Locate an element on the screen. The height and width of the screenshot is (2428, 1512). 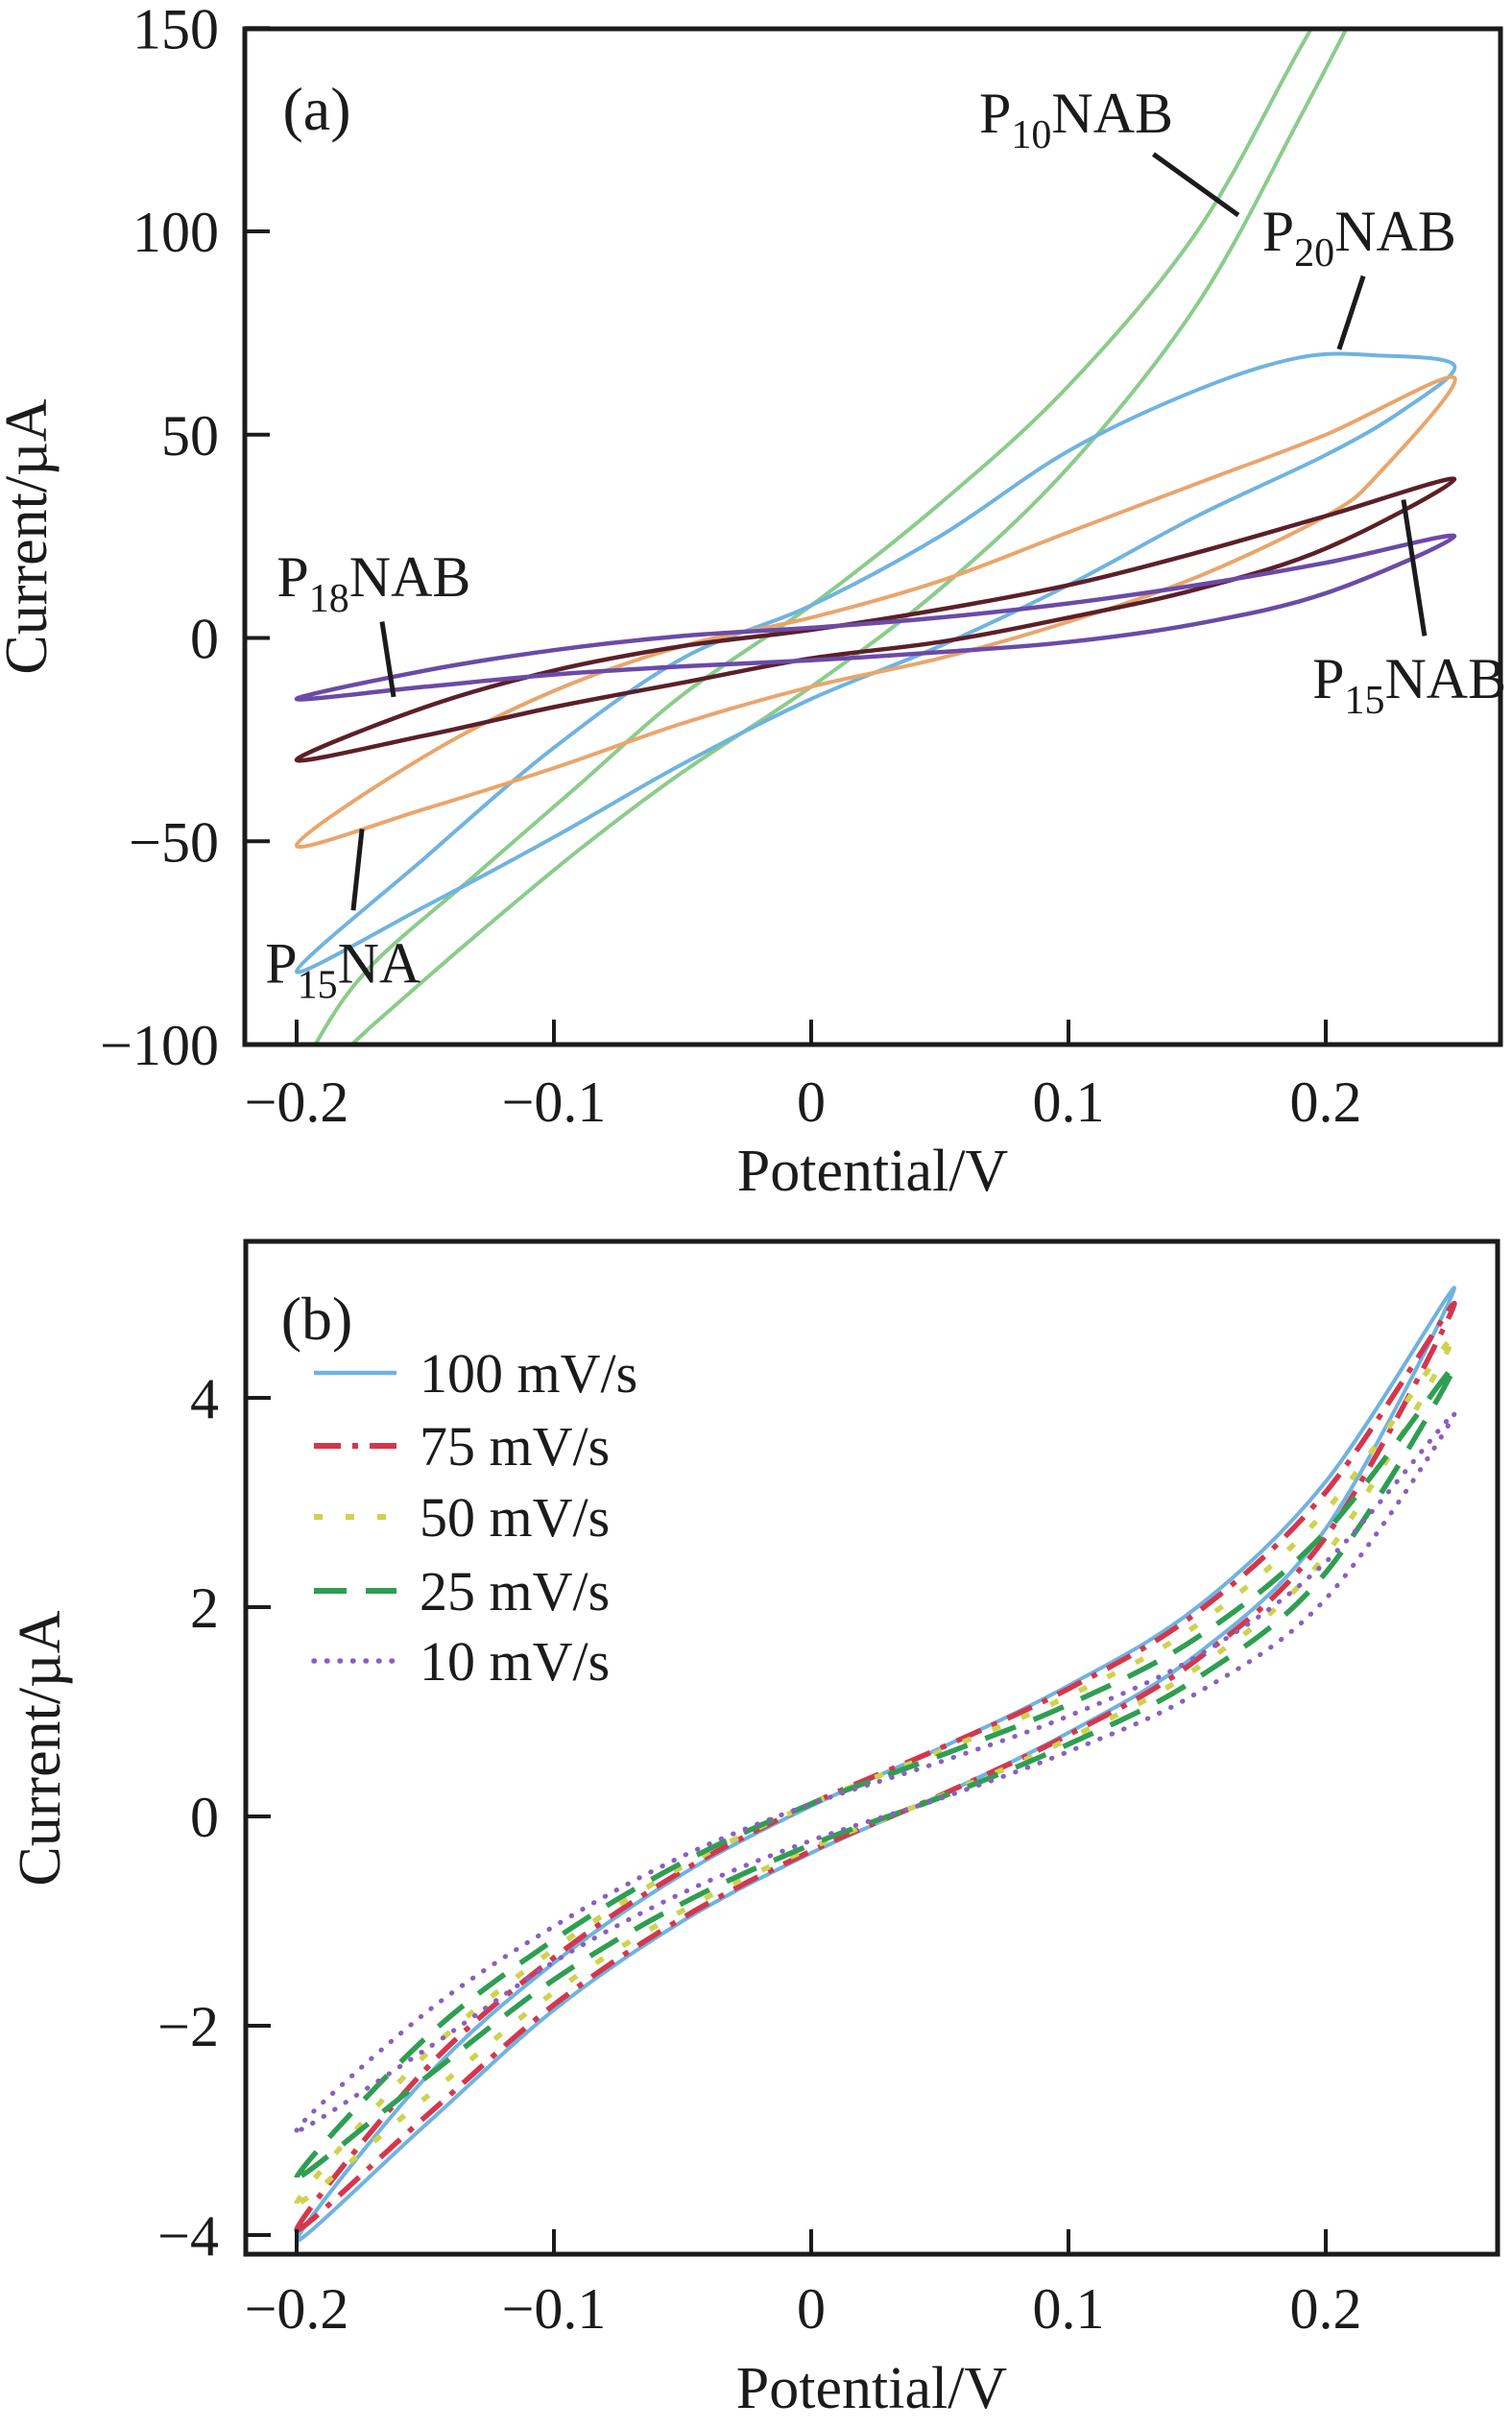
annotation-p18nab: P18NAB is located at coordinates (373, 583).